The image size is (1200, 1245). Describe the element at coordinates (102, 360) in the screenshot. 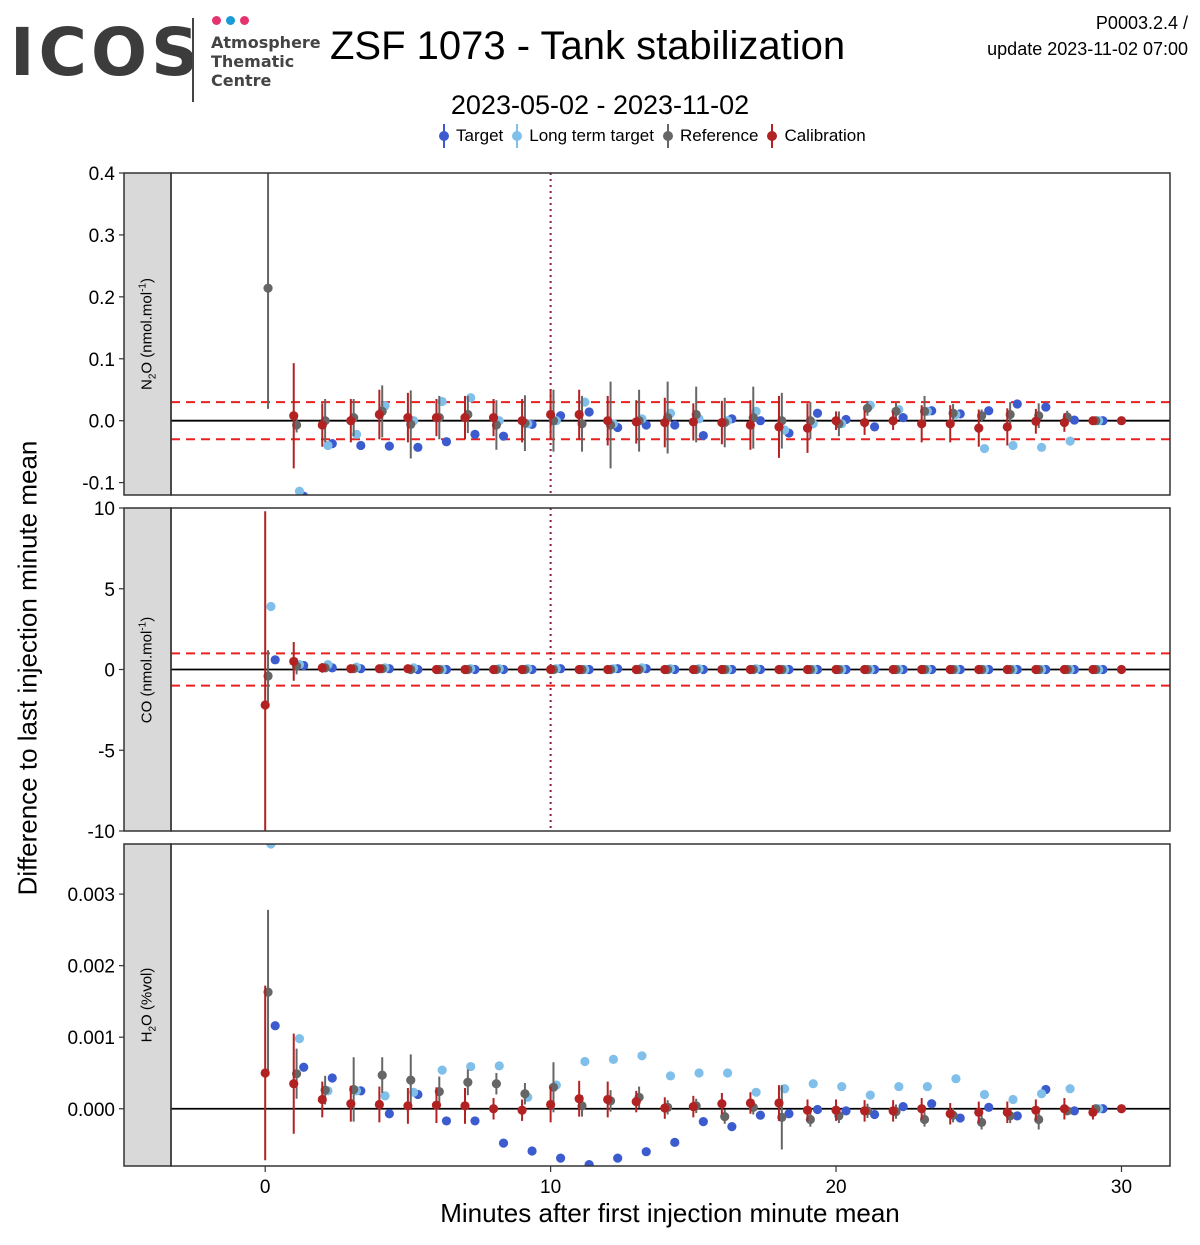

I see `y-tick-label-n2o: 0.1` at that location.